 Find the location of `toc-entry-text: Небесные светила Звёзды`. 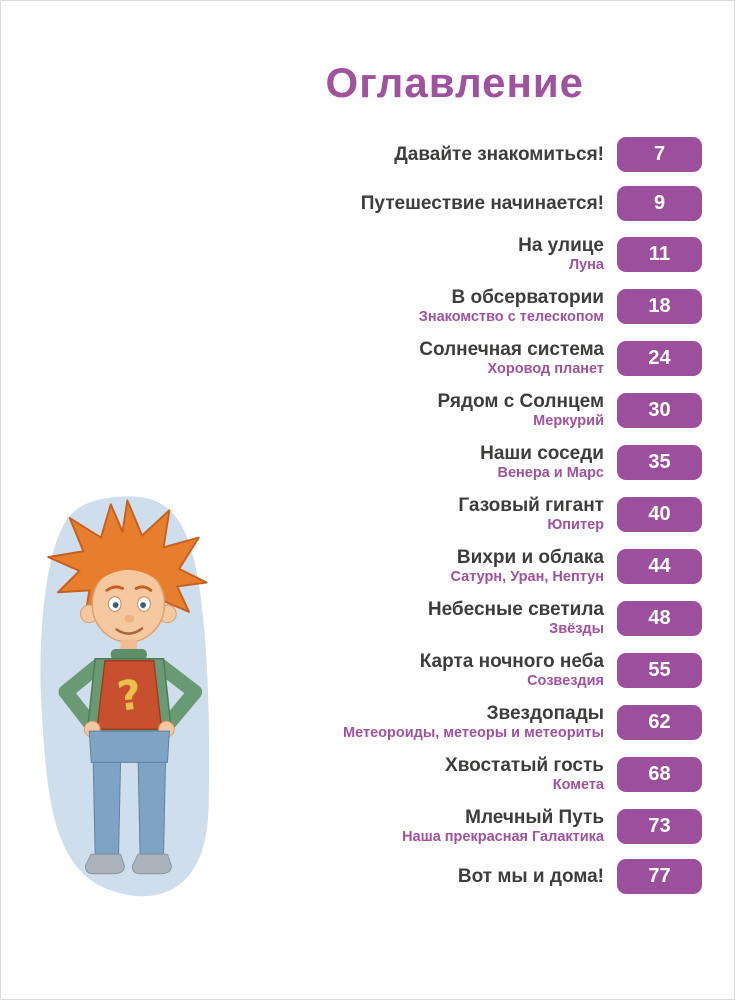

toc-entry-text: Небесные светила Звёзды is located at coordinates (516, 618).